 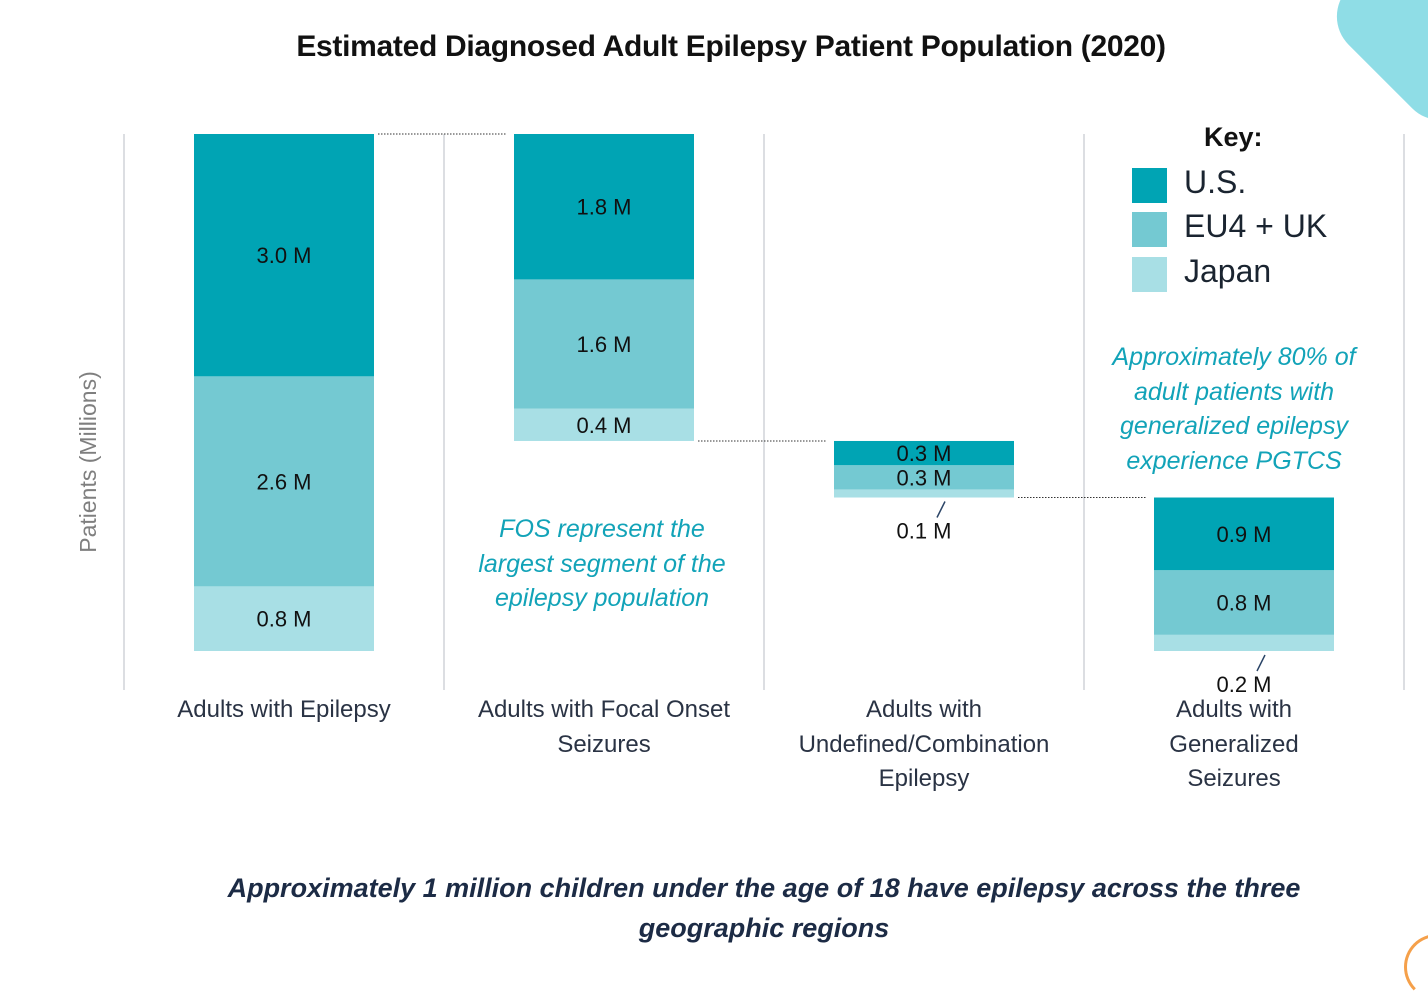 What do you see at coordinates (602, 529) in the screenshot?
I see `fos-note-line: FOS represent the` at bounding box center [602, 529].